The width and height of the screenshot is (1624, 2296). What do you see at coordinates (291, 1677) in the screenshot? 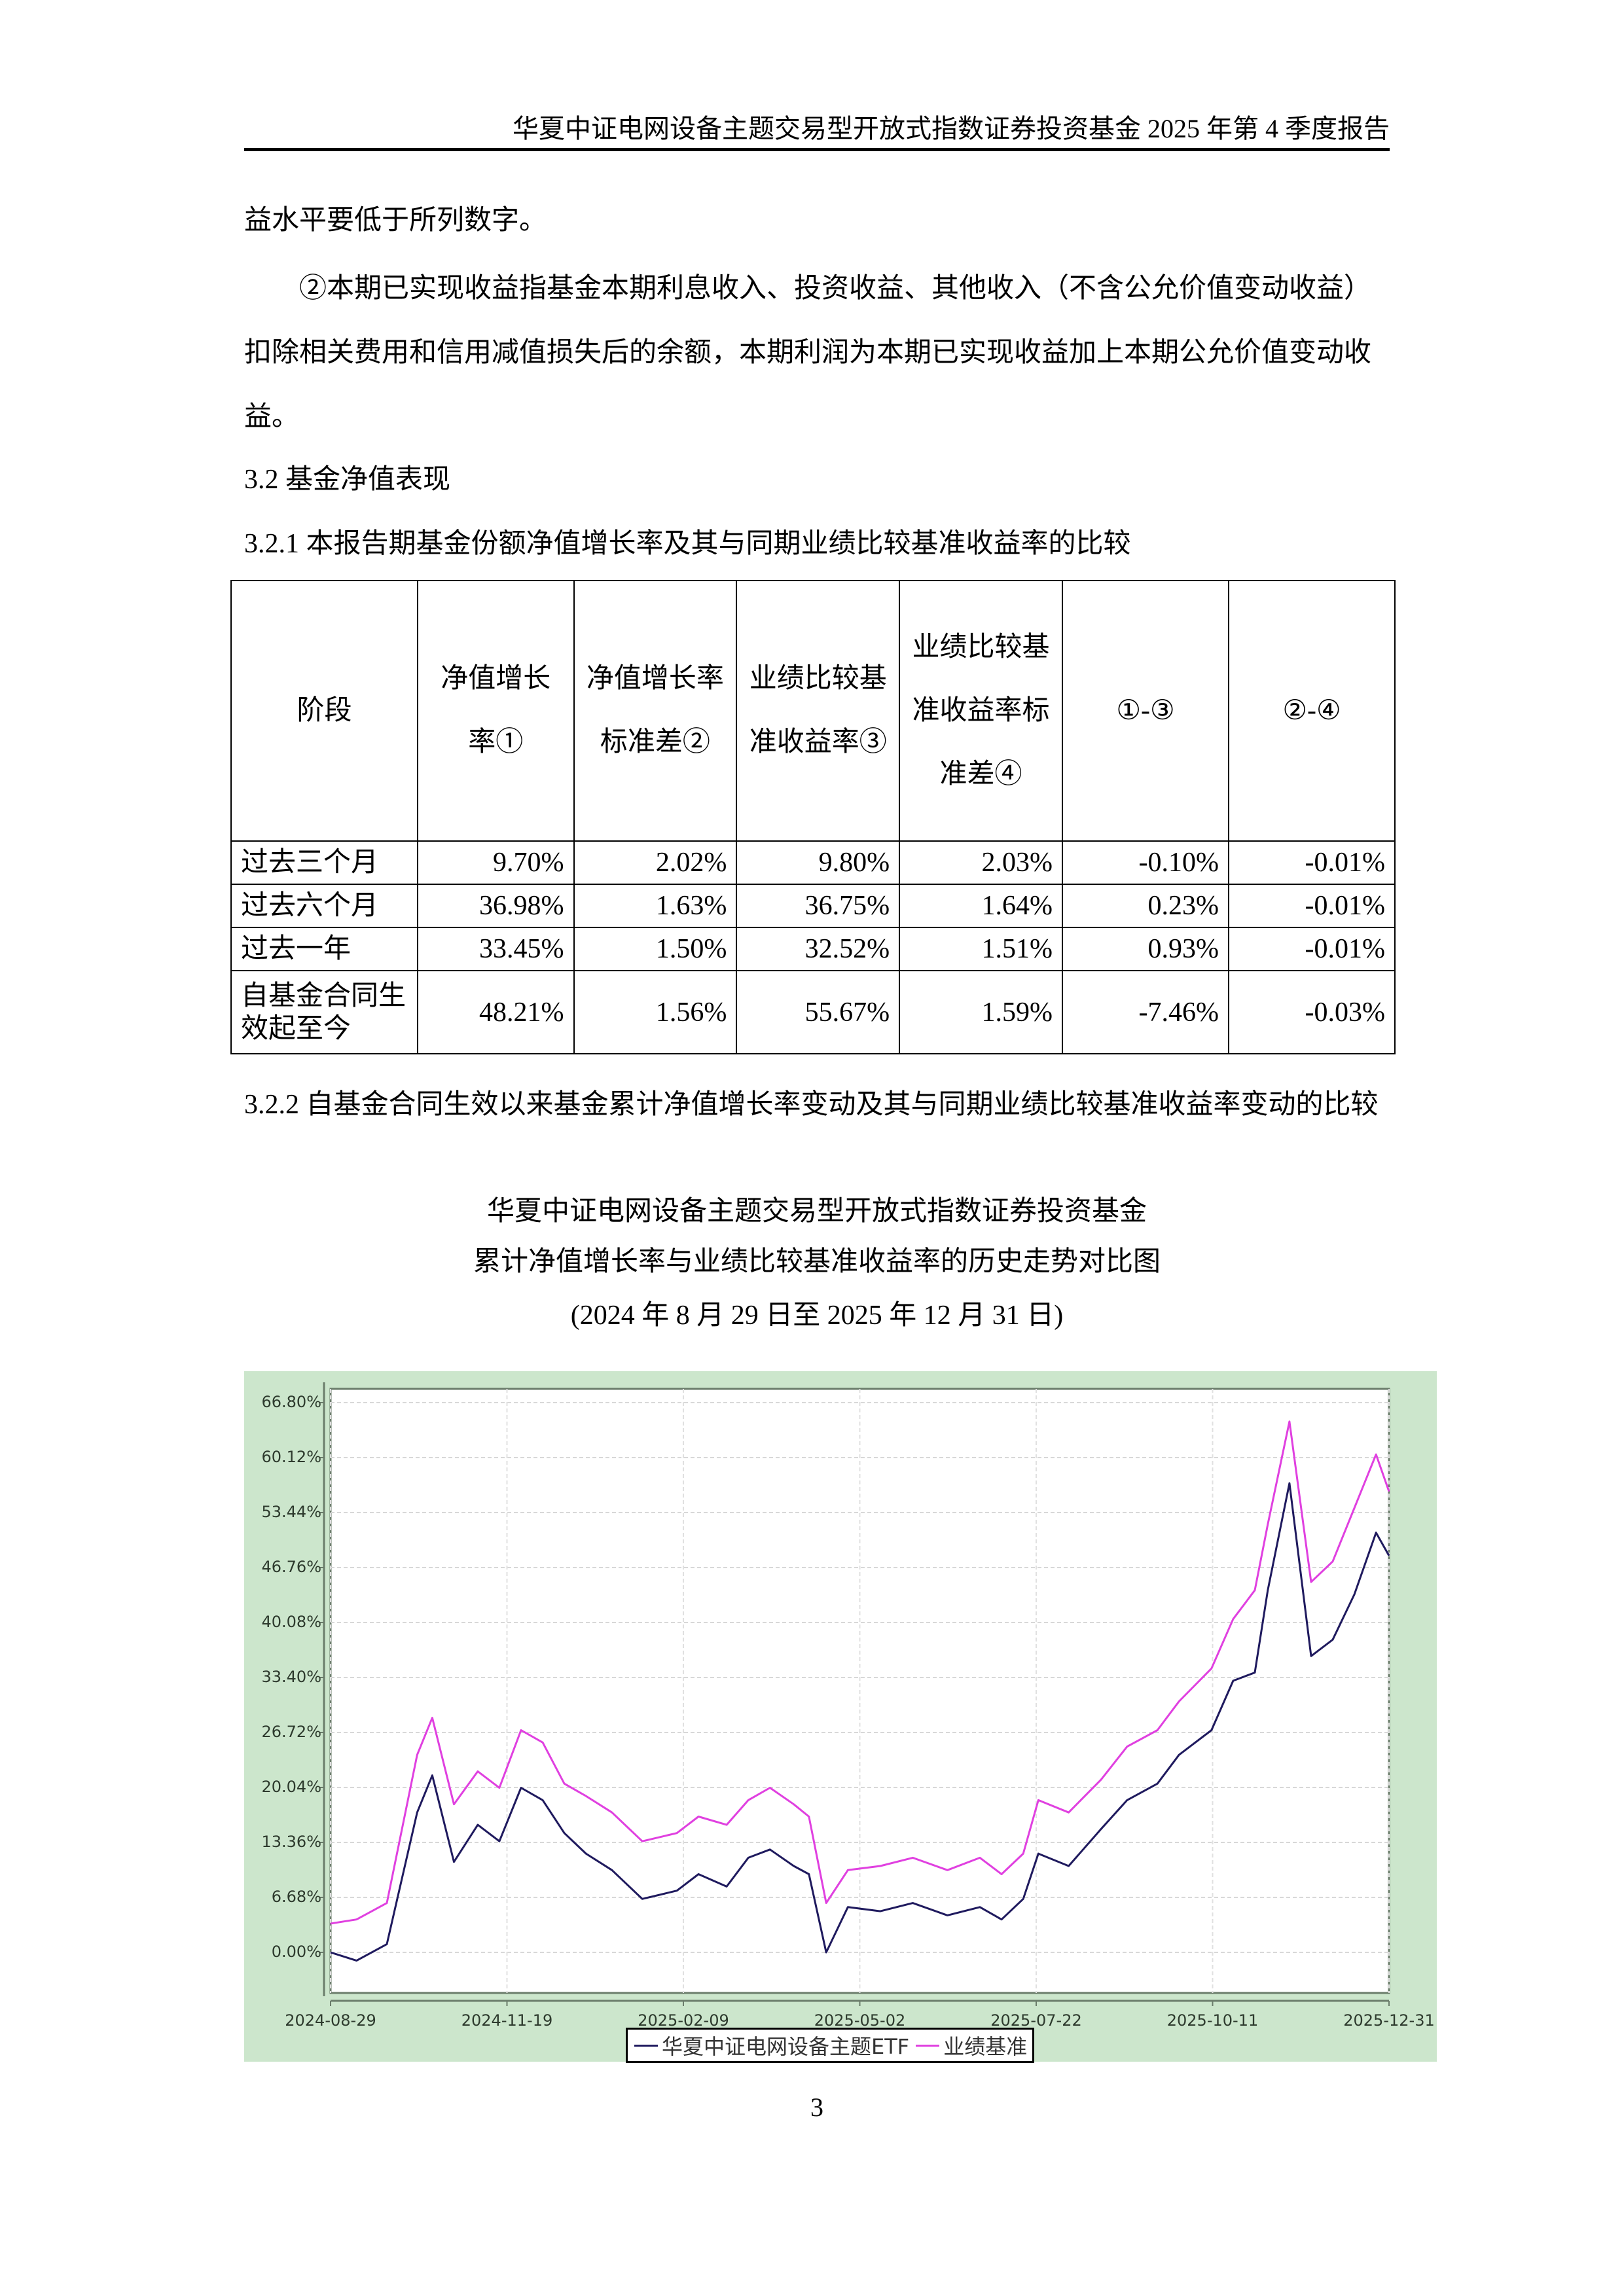
I see `y-tick-label: 33.40%` at bounding box center [291, 1677].